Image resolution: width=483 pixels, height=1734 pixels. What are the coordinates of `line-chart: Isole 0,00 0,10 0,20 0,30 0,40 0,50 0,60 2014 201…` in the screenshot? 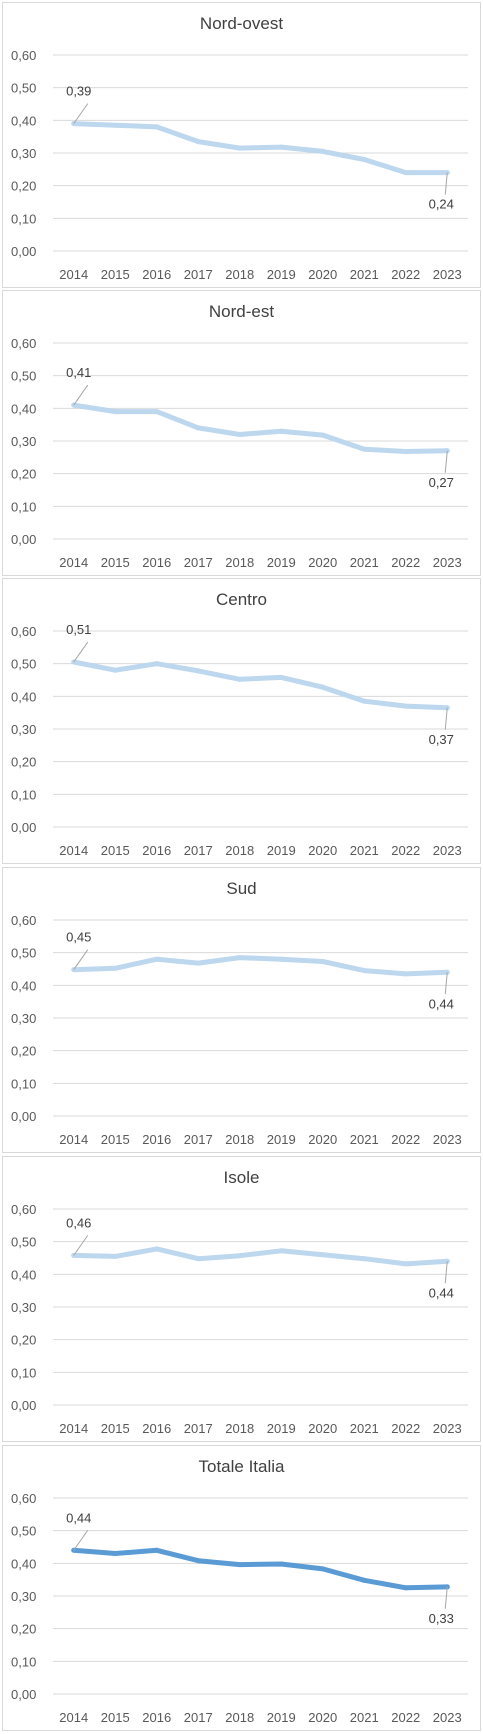 It's located at (239, 1302).